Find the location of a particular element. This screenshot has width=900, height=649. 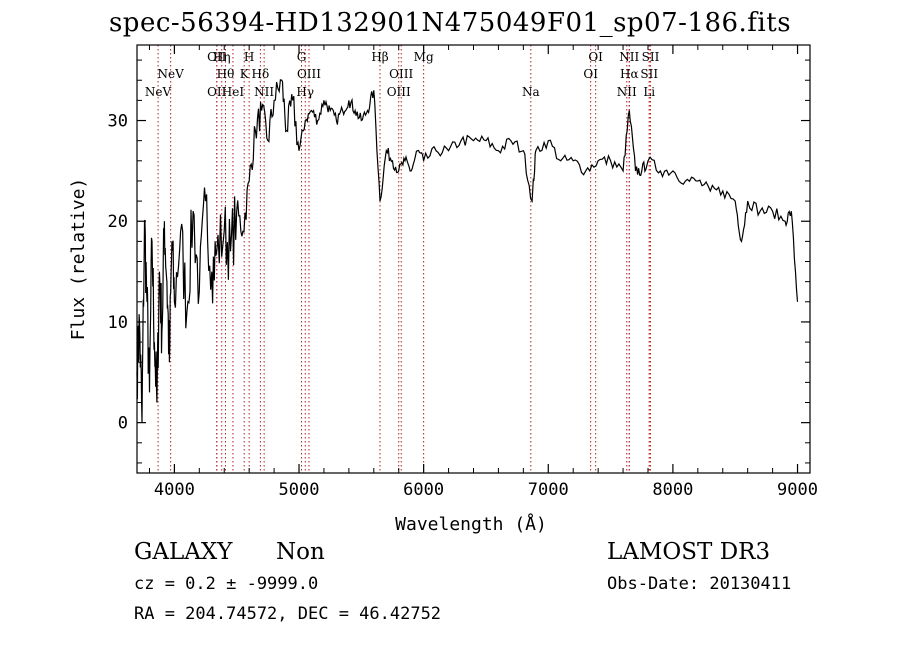

line-marker-label: Hθ is located at coordinates (226, 74).